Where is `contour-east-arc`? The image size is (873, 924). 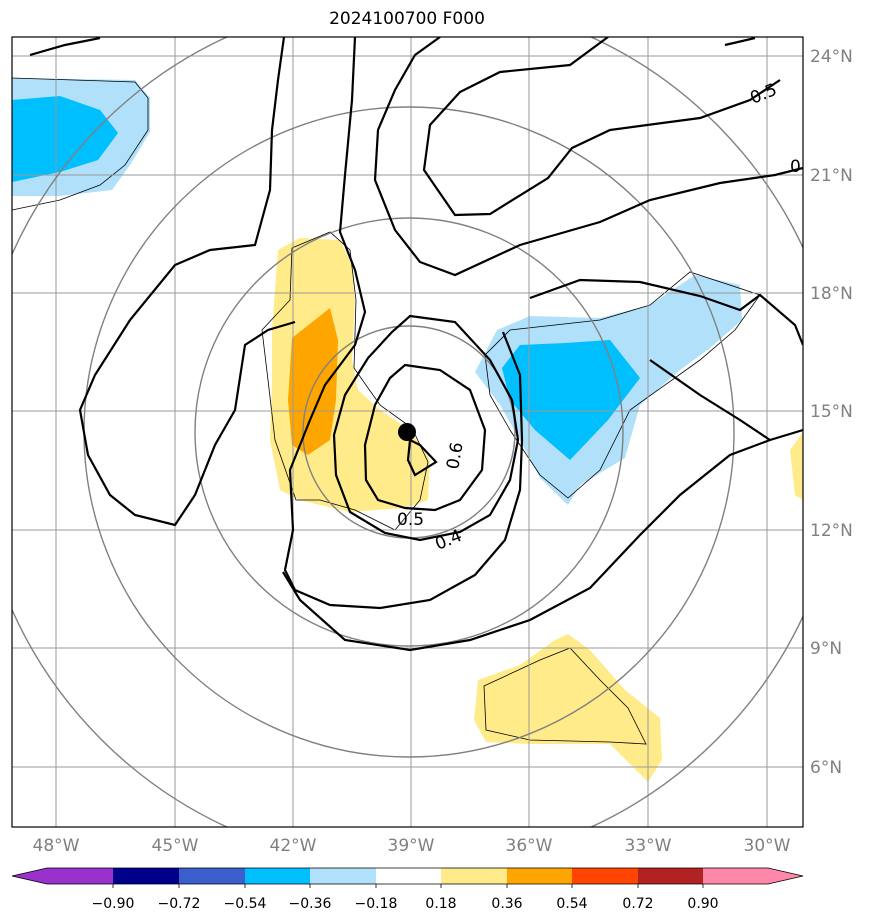
contour-east-arc is located at coordinates (710, 400).